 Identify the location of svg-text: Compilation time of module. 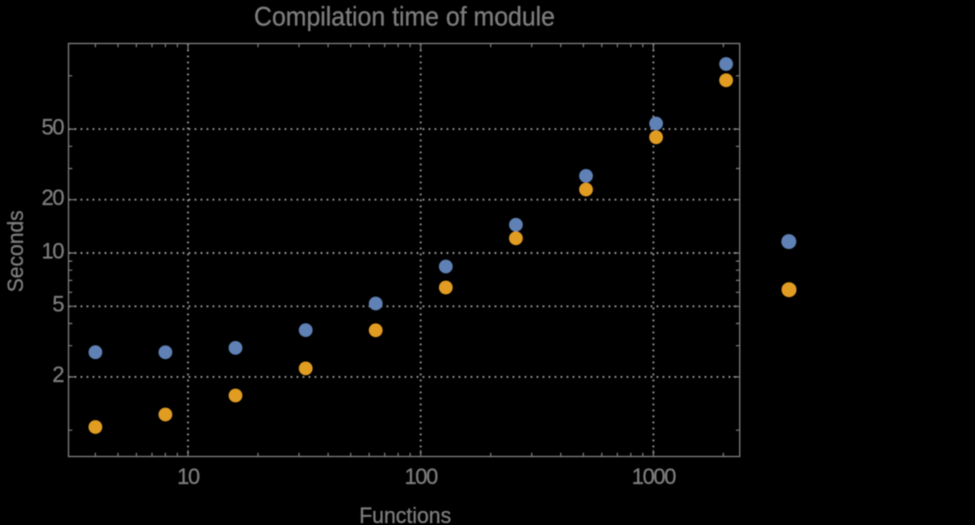
(404, 16).